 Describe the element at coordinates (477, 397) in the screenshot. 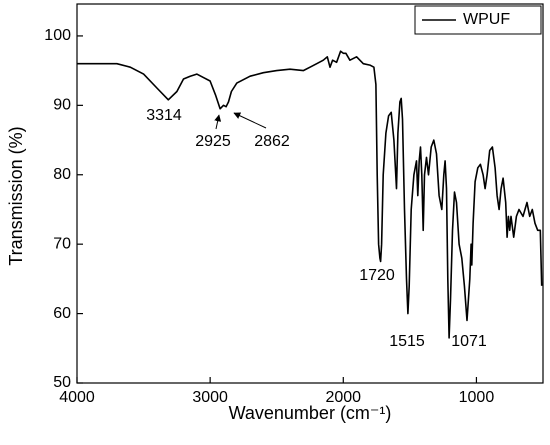

I see `x-tick-label: 1000` at that location.